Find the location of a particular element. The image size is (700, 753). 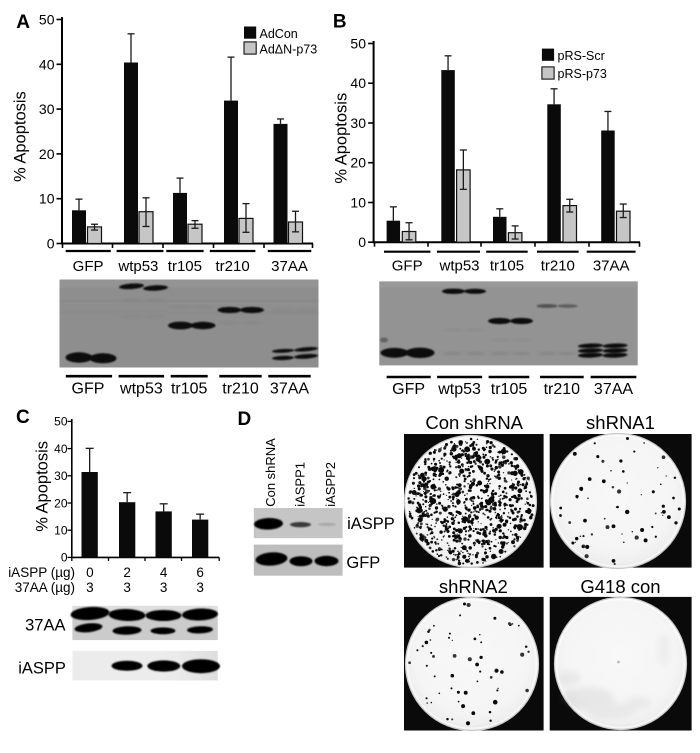

svg-text: iASPP (µg) is located at coordinates (41, 572).